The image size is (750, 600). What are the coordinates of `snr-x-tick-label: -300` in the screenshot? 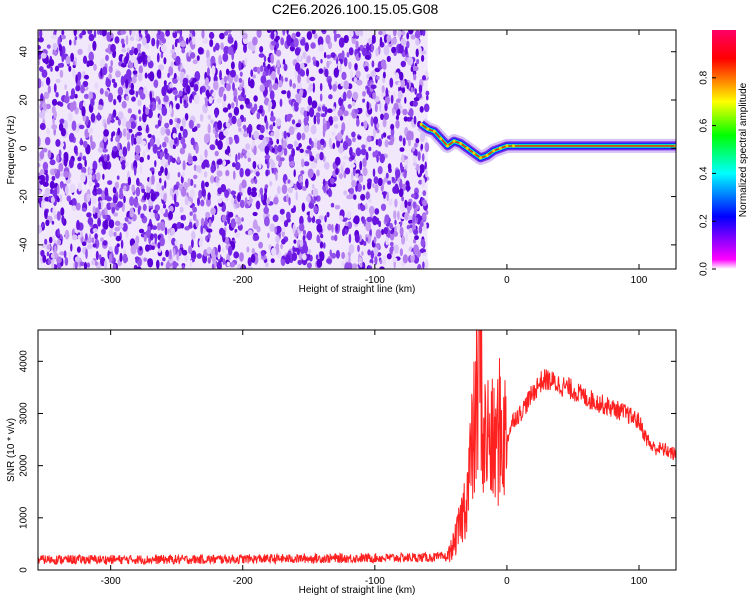 It's located at (111, 581).